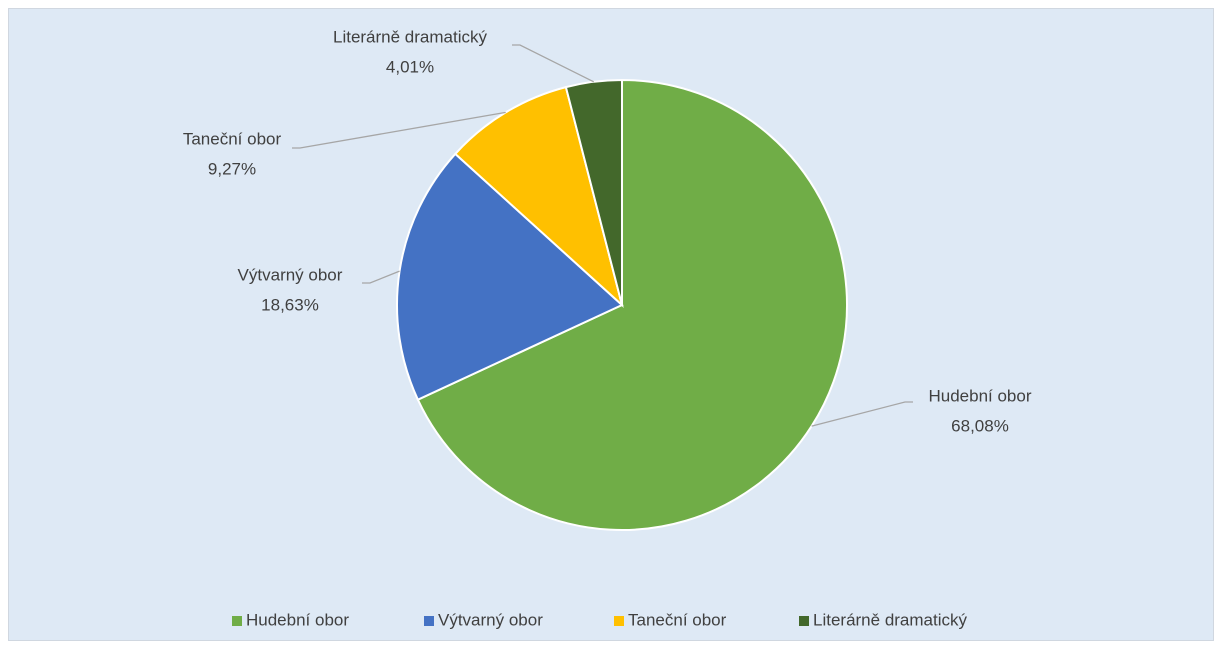 This screenshot has height=649, width=1222. Describe the element at coordinates (410, 66) in the screenshot. I see `data-label-value: 4,01%` at that location.